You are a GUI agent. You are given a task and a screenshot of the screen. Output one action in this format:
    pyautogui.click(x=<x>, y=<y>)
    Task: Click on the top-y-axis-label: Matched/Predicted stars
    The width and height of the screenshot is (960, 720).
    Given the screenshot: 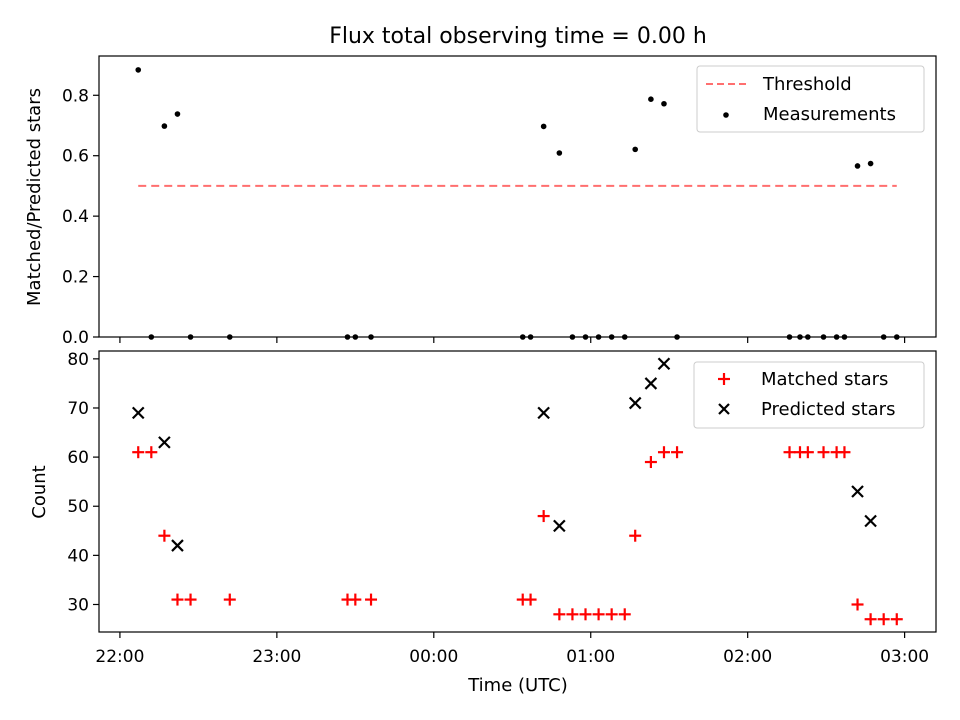 What is the action you would take?
    pyautogui.click(x=34, y=197)
    